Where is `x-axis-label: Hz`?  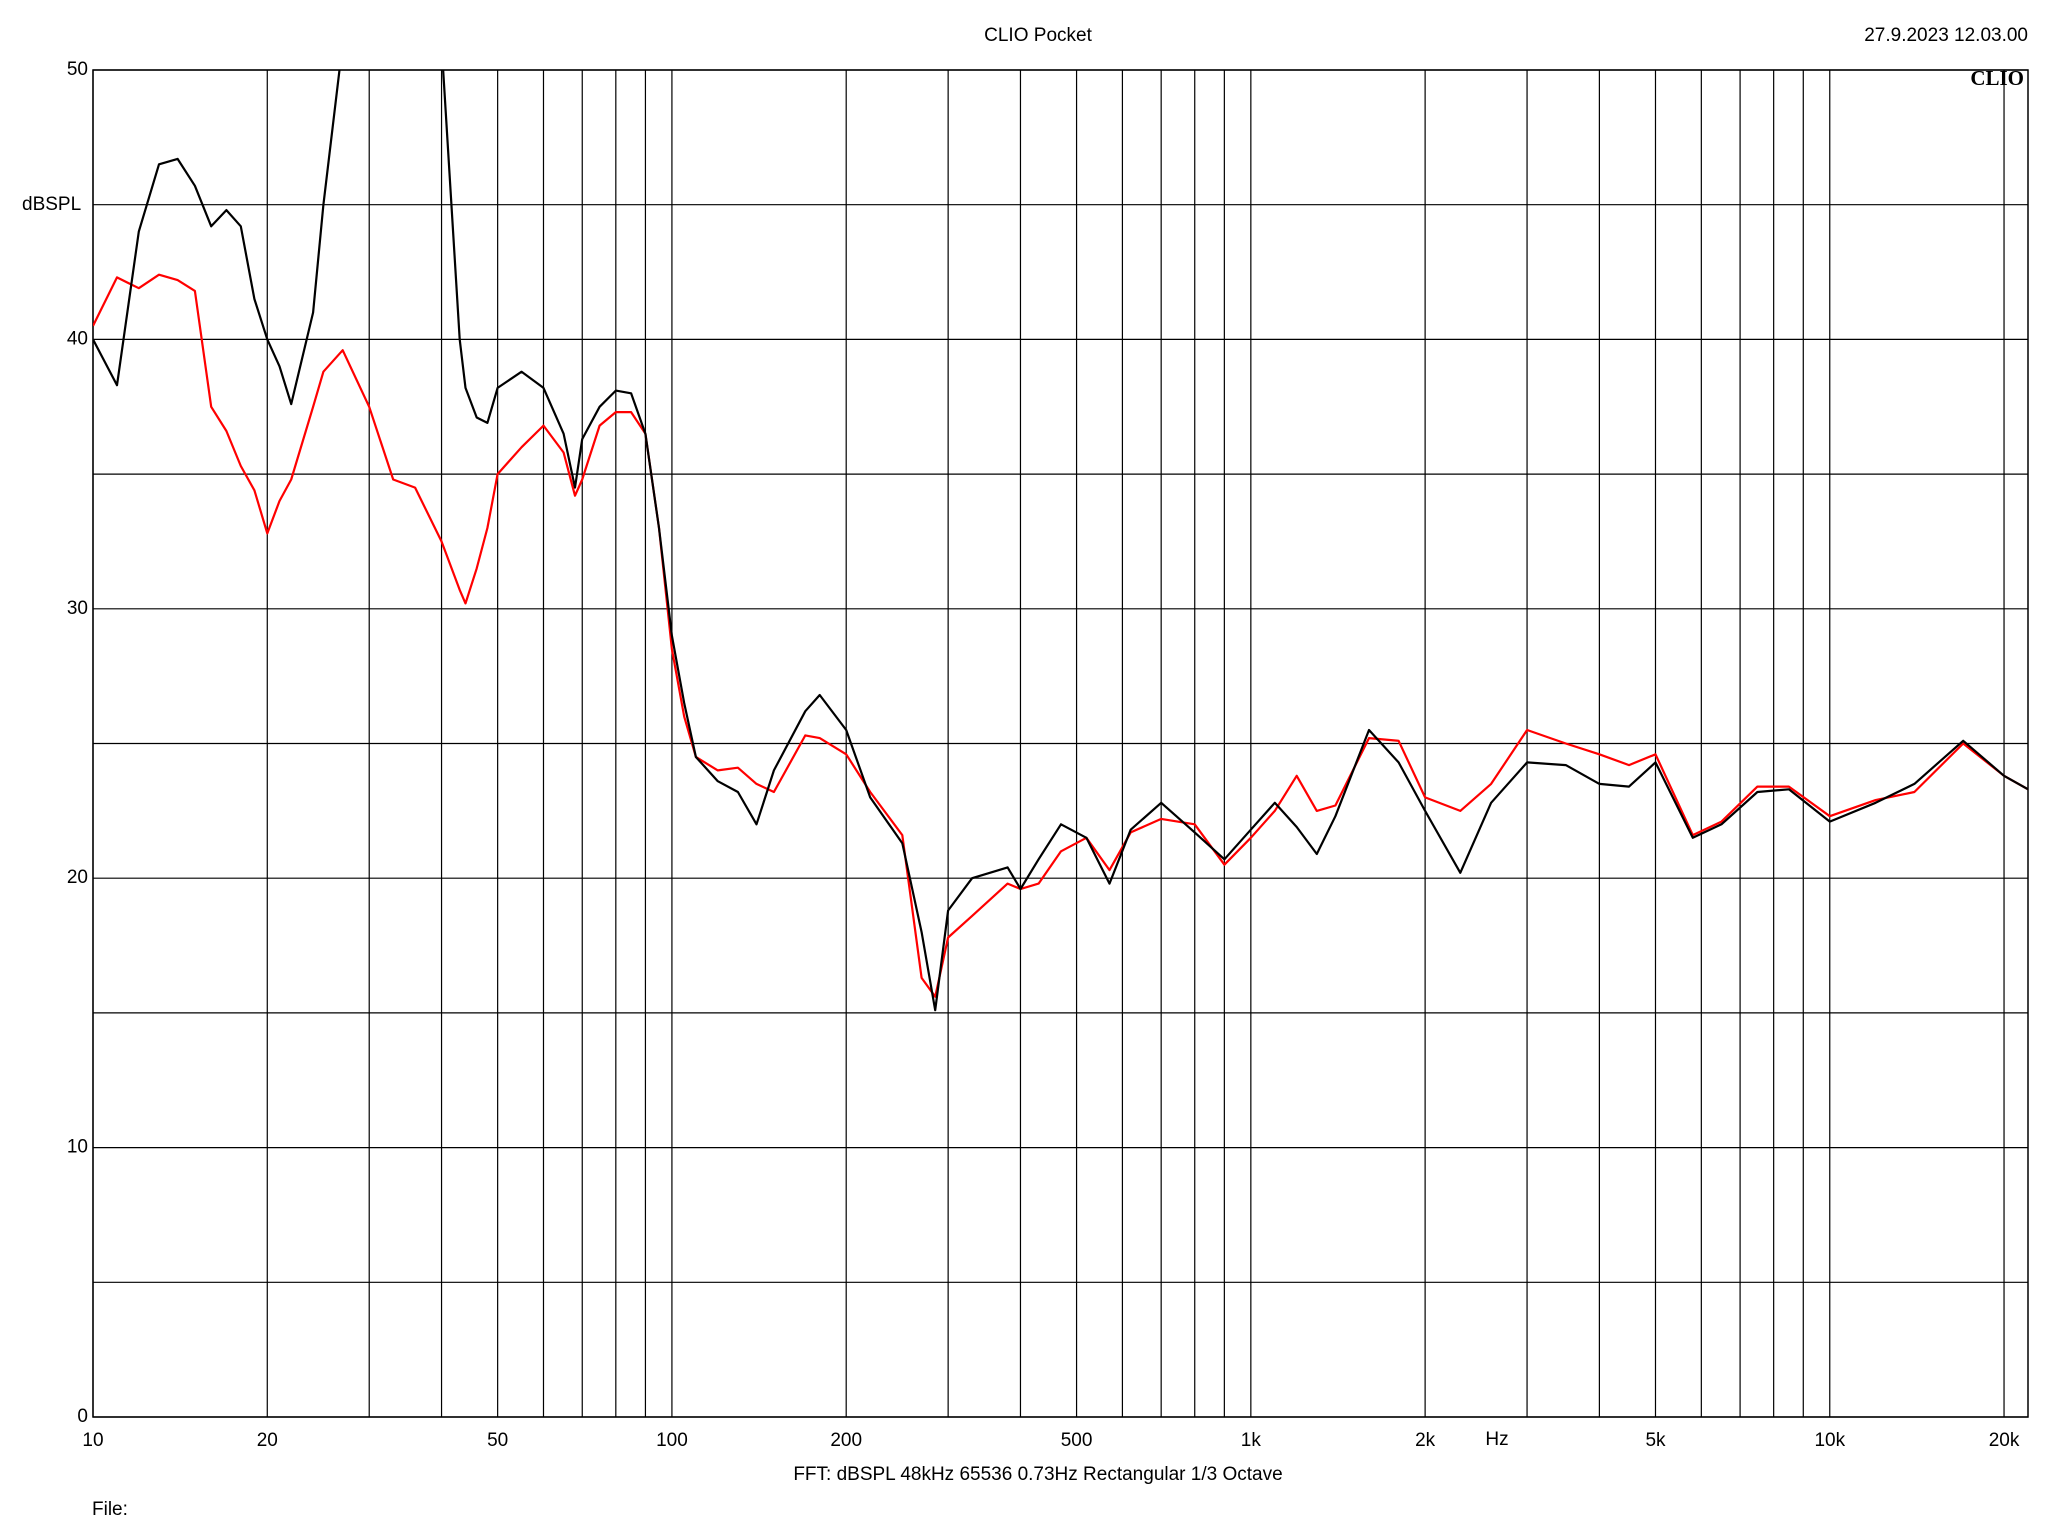 x-axis-label: Hz is located at coordinates (1496, 1439).